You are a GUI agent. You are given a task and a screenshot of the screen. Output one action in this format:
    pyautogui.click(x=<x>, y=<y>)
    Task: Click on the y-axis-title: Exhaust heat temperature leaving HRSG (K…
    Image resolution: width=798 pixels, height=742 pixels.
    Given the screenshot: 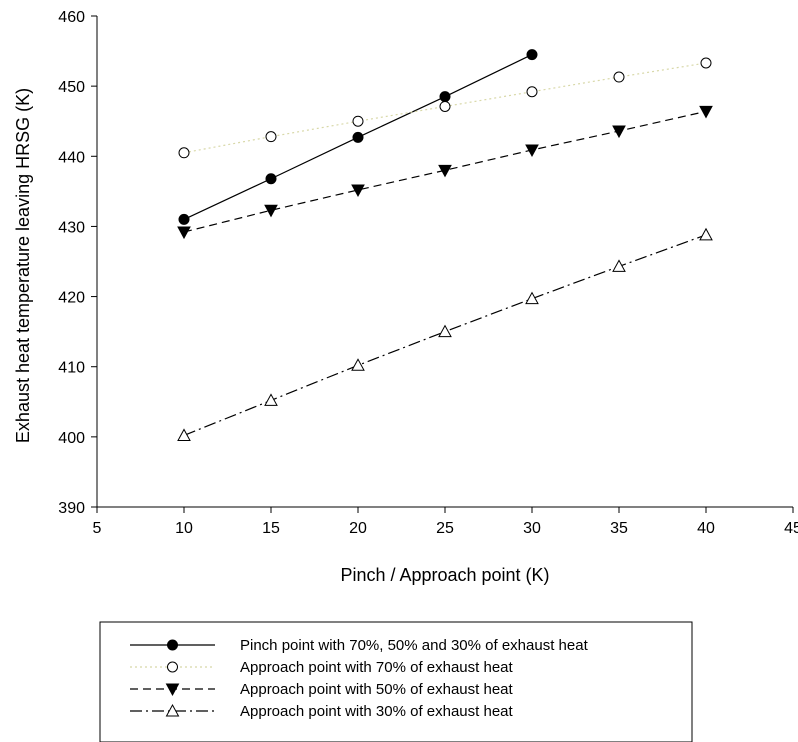 What is the action you would take?
    pyautogui.click(x=23, y=265)
    